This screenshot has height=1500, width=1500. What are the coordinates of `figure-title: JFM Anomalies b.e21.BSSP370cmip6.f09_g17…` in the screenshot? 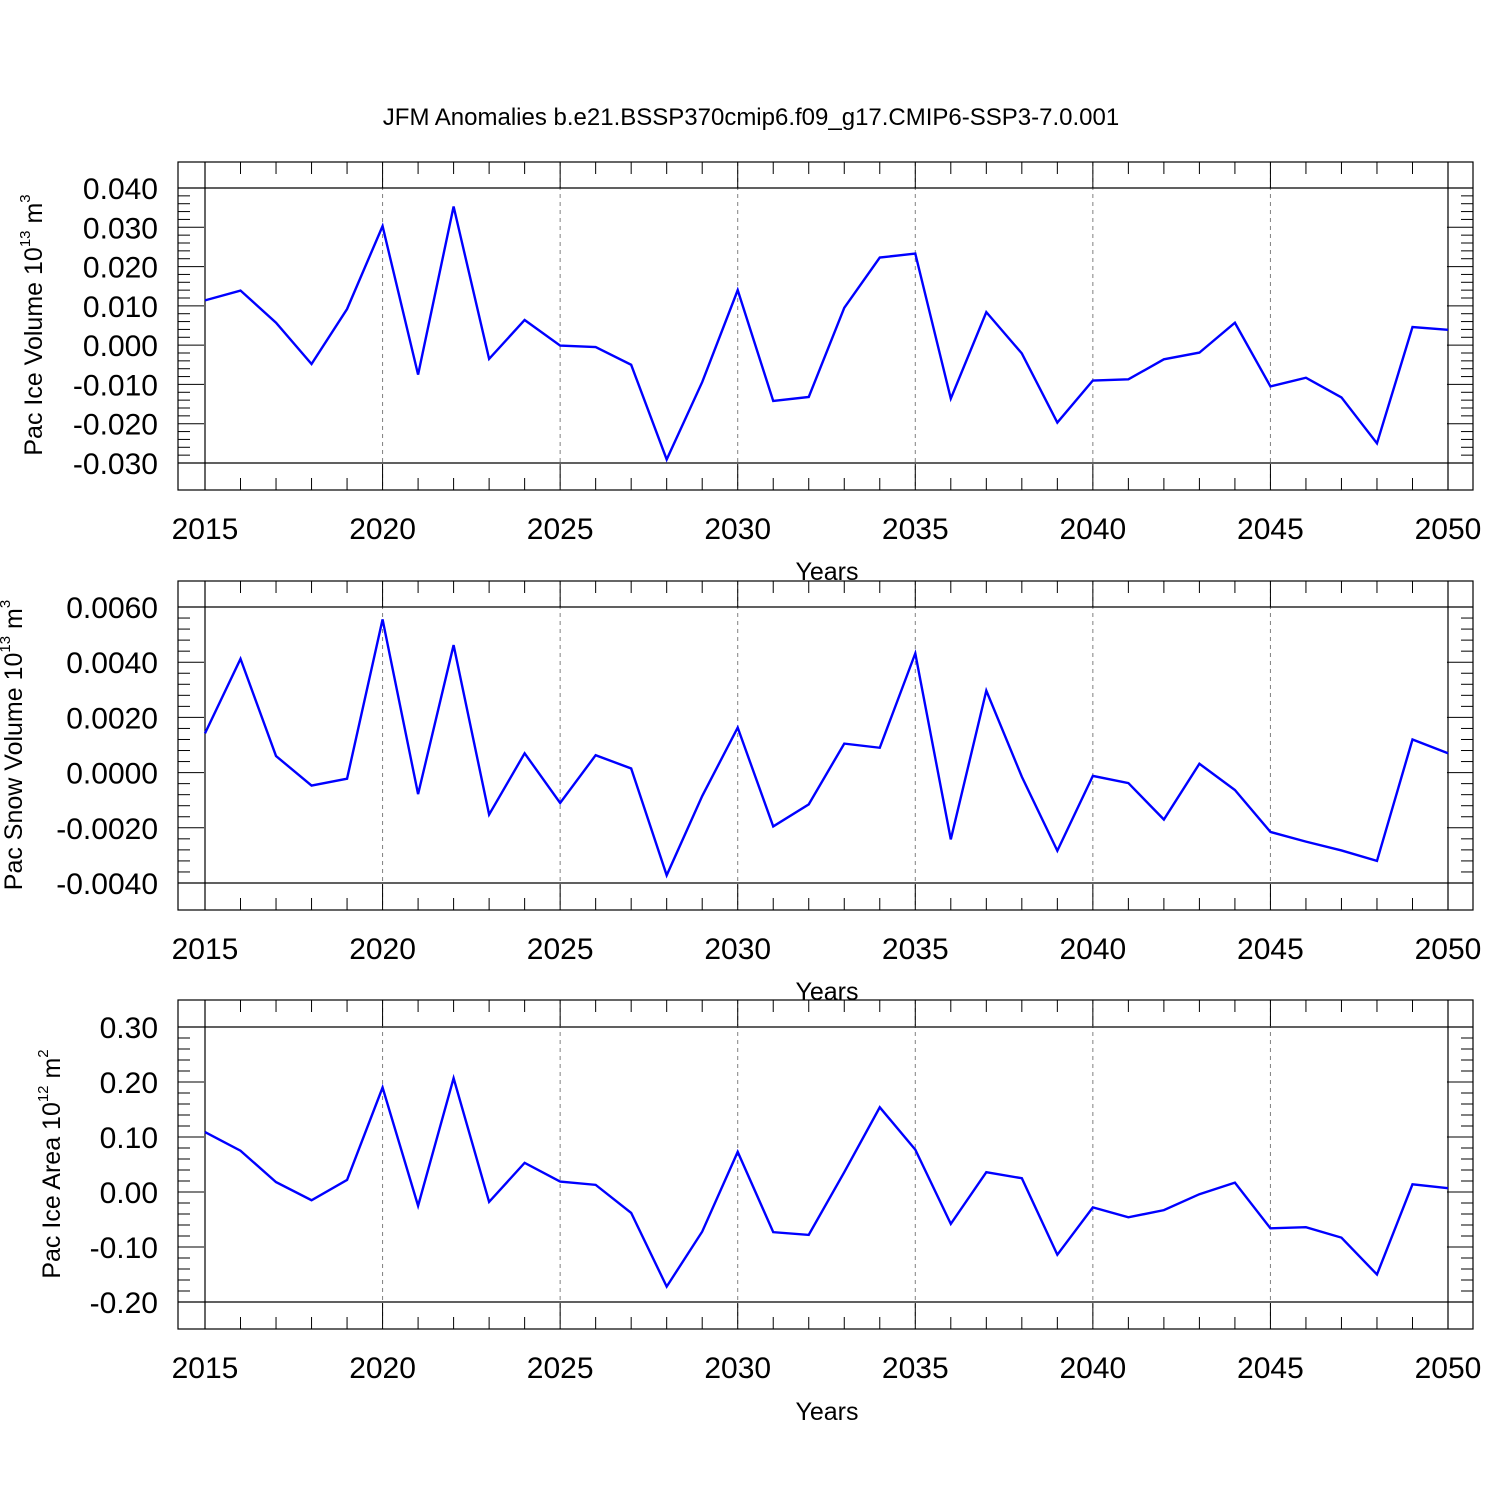 It's located at (751, 117).